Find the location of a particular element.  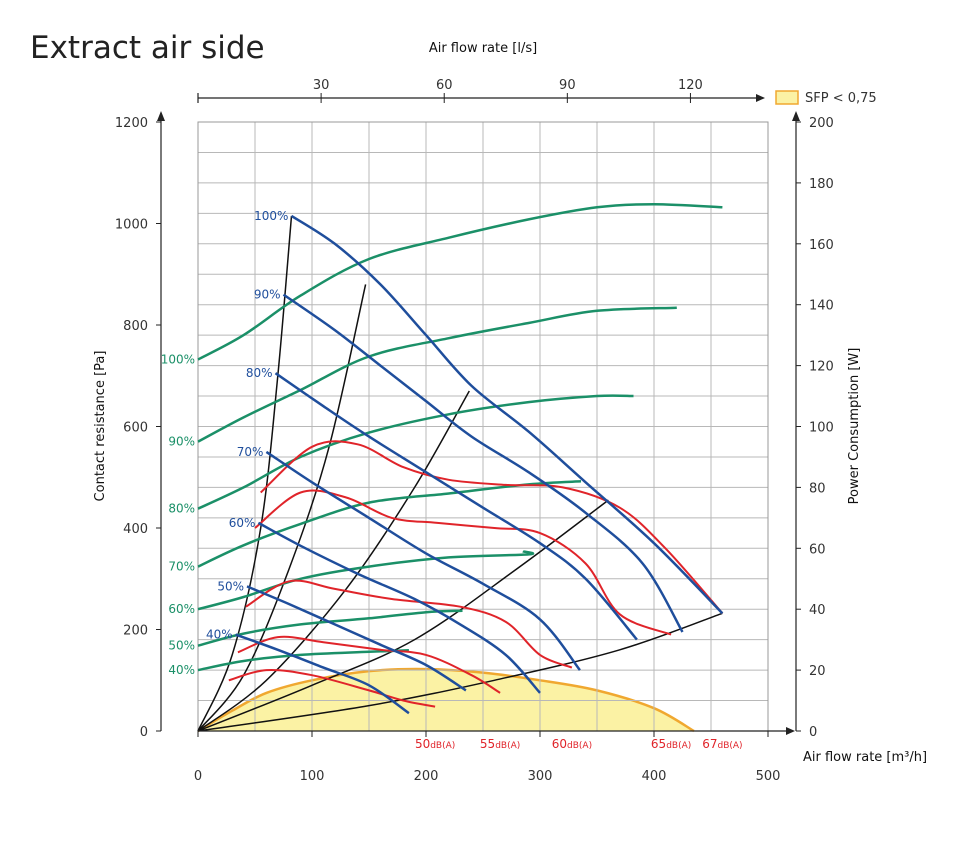

x2-tick-label: 60 is located at coordinates (444, 85).